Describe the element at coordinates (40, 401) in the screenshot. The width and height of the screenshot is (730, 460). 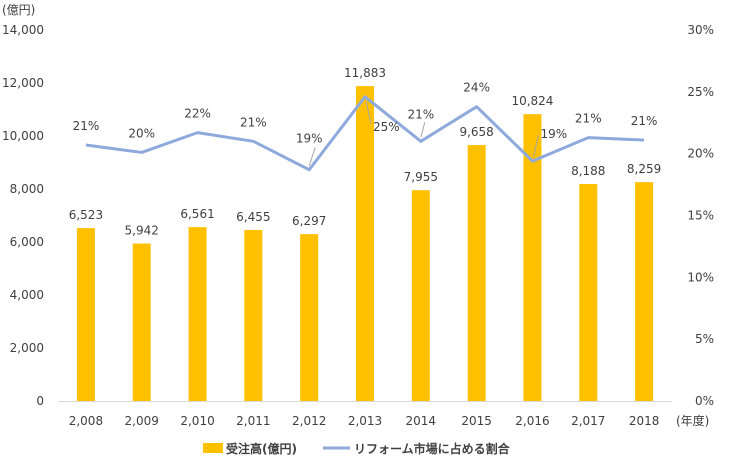
I see `left-axis-tick-label: 0` at that location.